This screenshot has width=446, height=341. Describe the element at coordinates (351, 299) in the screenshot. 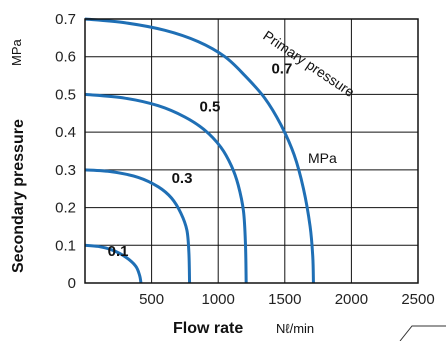

I see `x-tick-label: 2000` at that location.